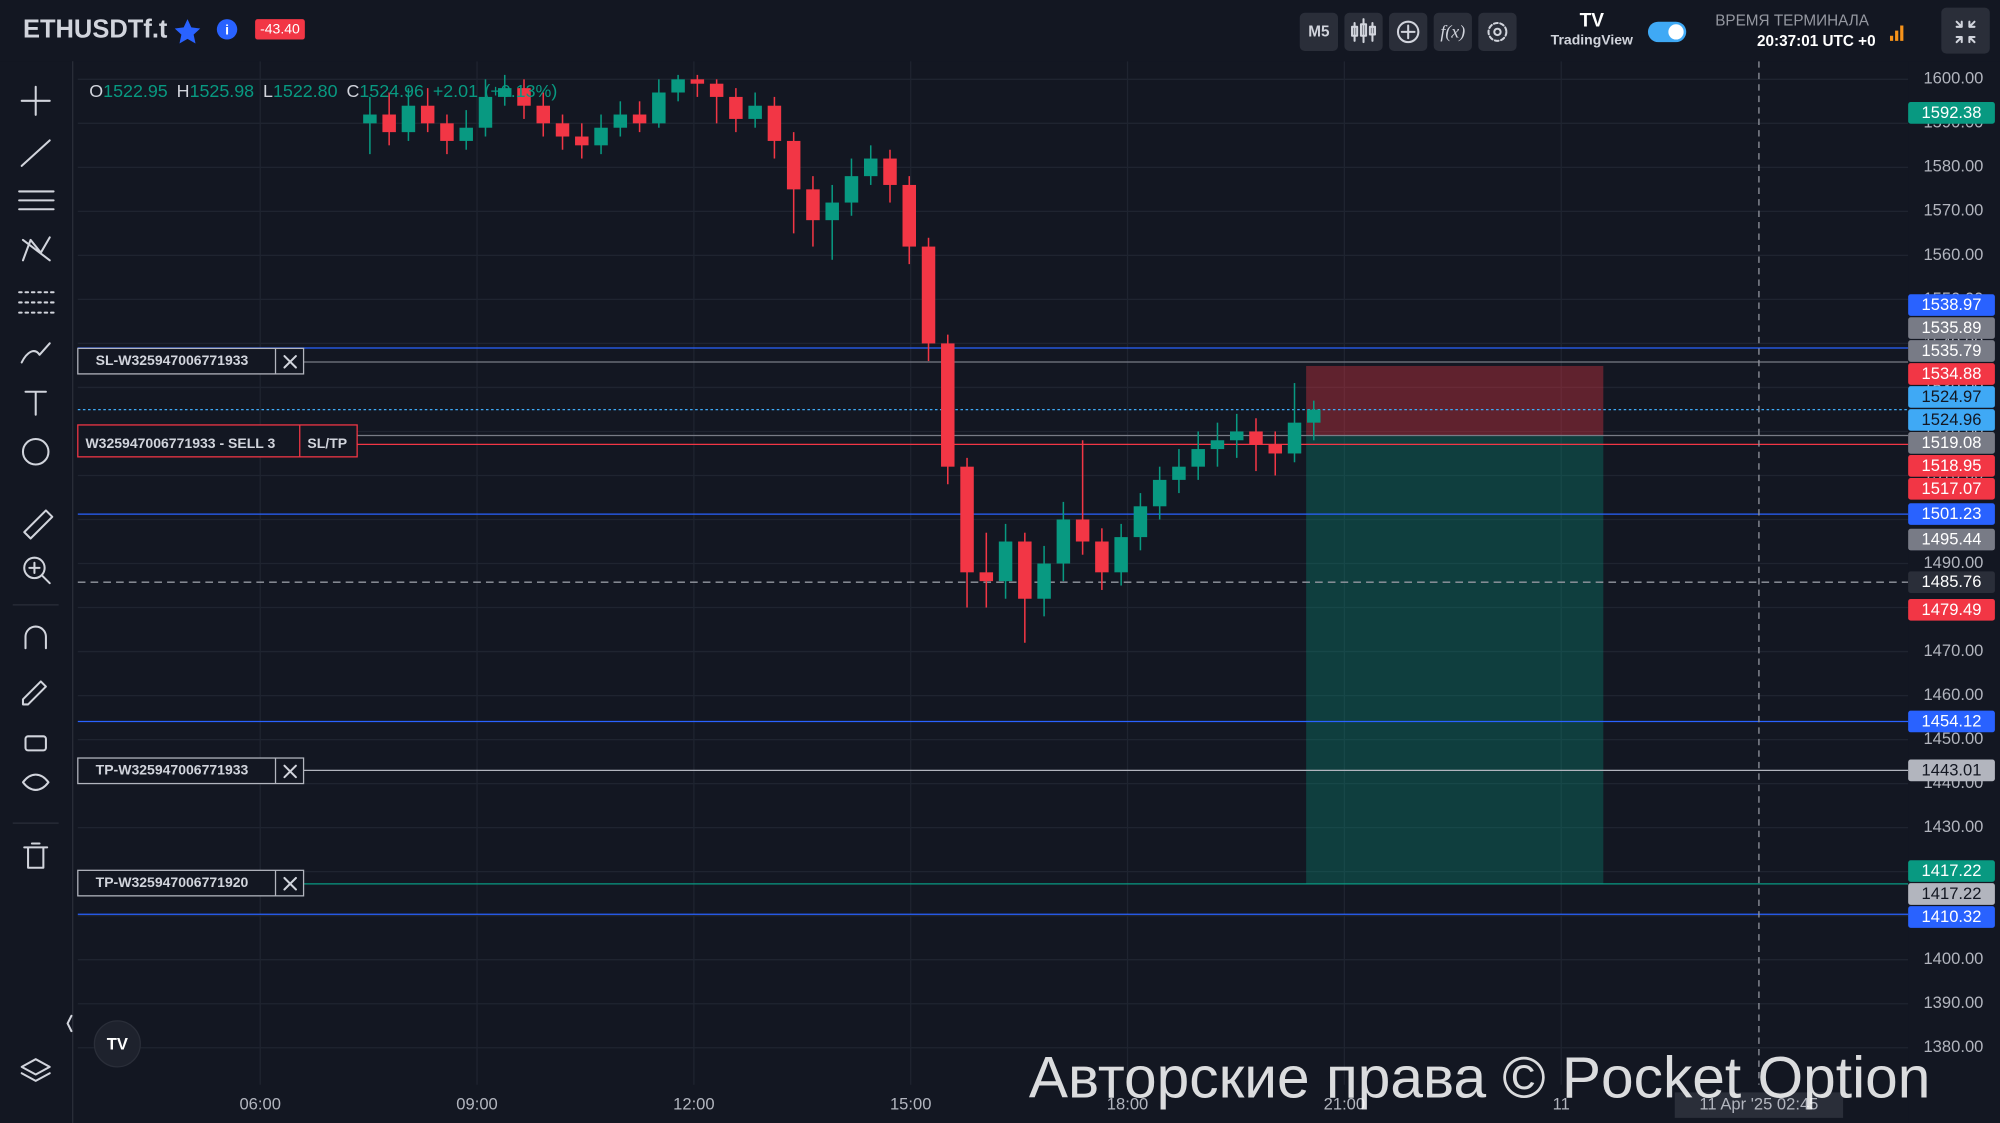 The width and height of the screenshot is (2000, 1123). Describe the element at coordinates (34, 568) in the screenshot. I see `zoom-tool` at that location.